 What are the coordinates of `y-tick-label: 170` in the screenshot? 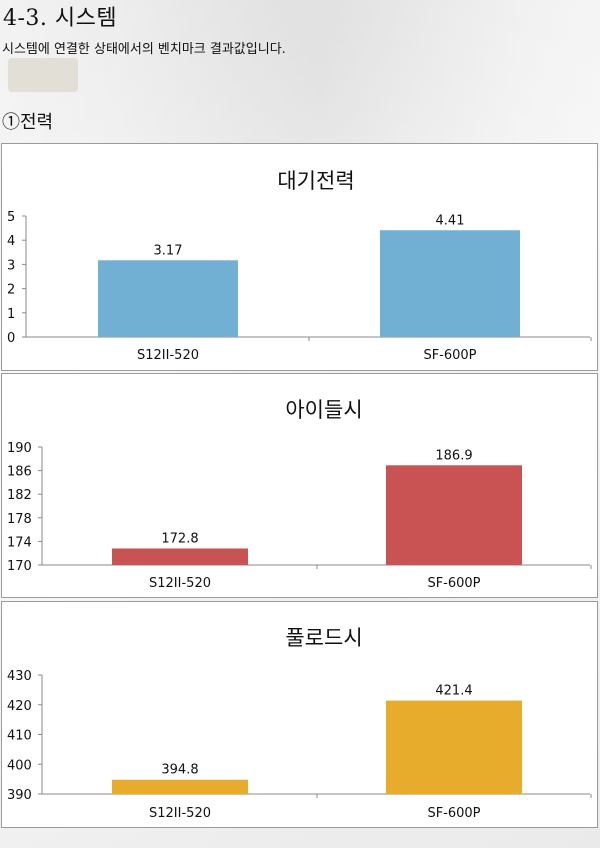 It's located at (19, 566).